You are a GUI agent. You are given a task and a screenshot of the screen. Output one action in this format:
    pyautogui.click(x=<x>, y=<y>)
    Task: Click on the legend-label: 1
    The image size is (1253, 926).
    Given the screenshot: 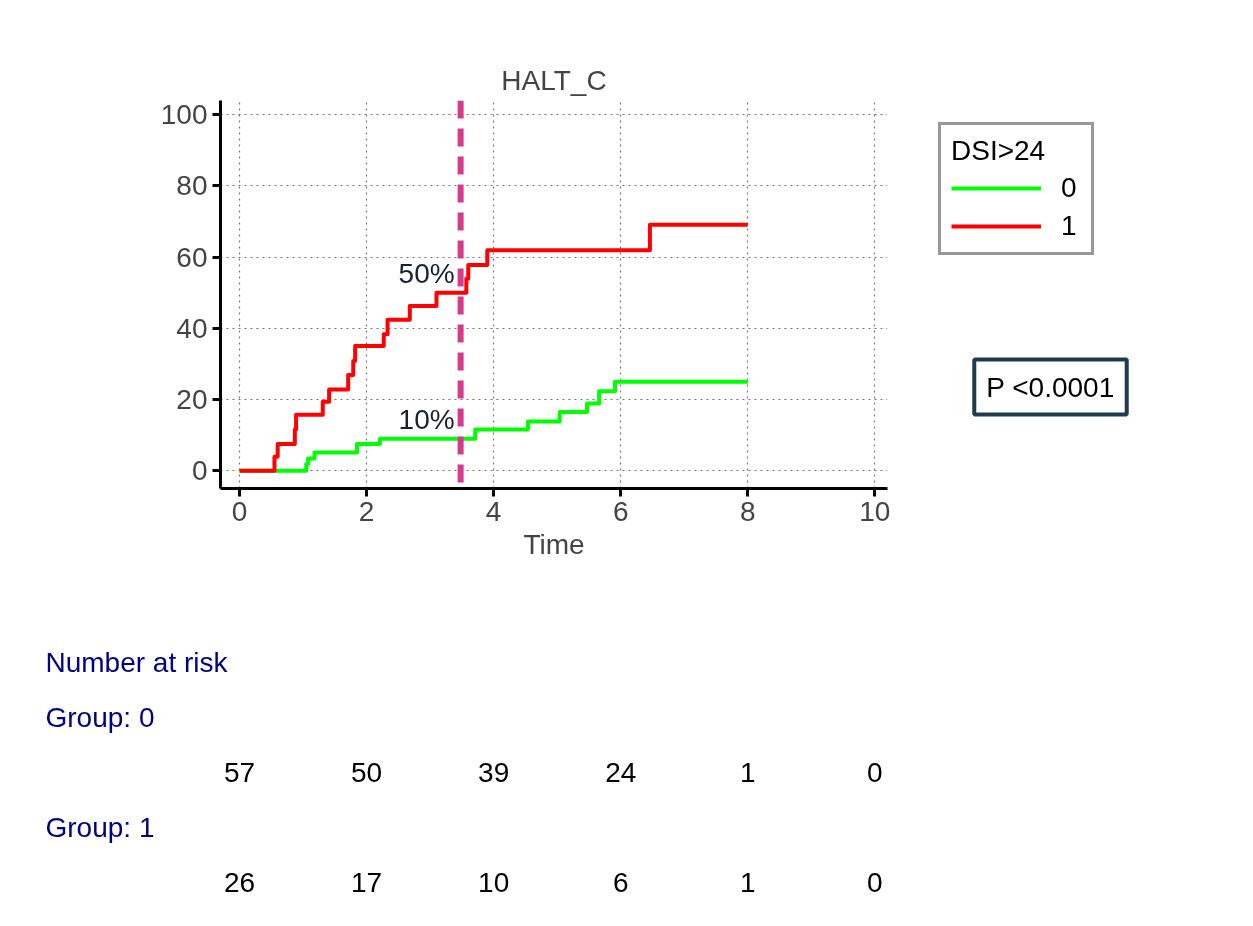 What is the action you would take?
    pyautogui.click(x=1069, y=226)
    